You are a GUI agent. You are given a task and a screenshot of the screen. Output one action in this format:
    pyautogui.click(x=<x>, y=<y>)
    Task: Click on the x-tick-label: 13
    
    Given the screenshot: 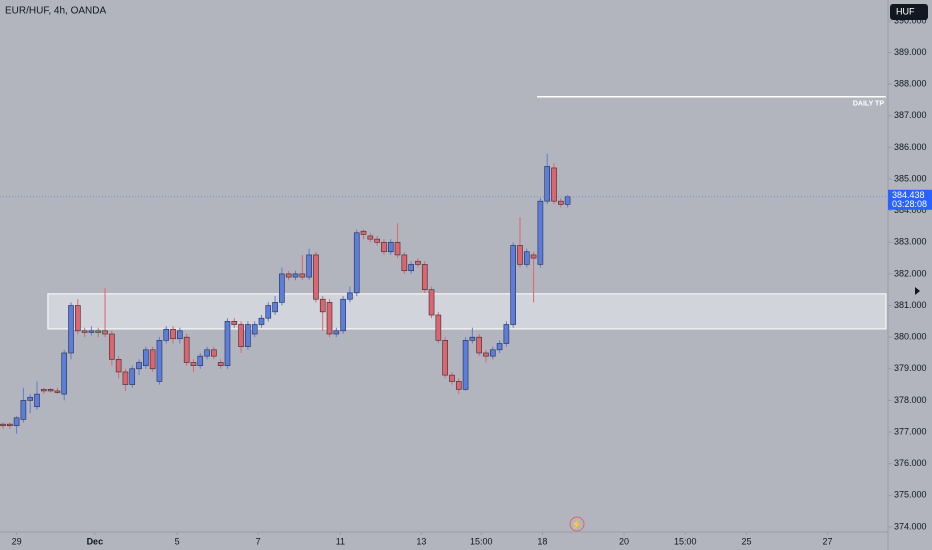 What is the action you would take?
    pyautogui.click(x=421, y=541)
    